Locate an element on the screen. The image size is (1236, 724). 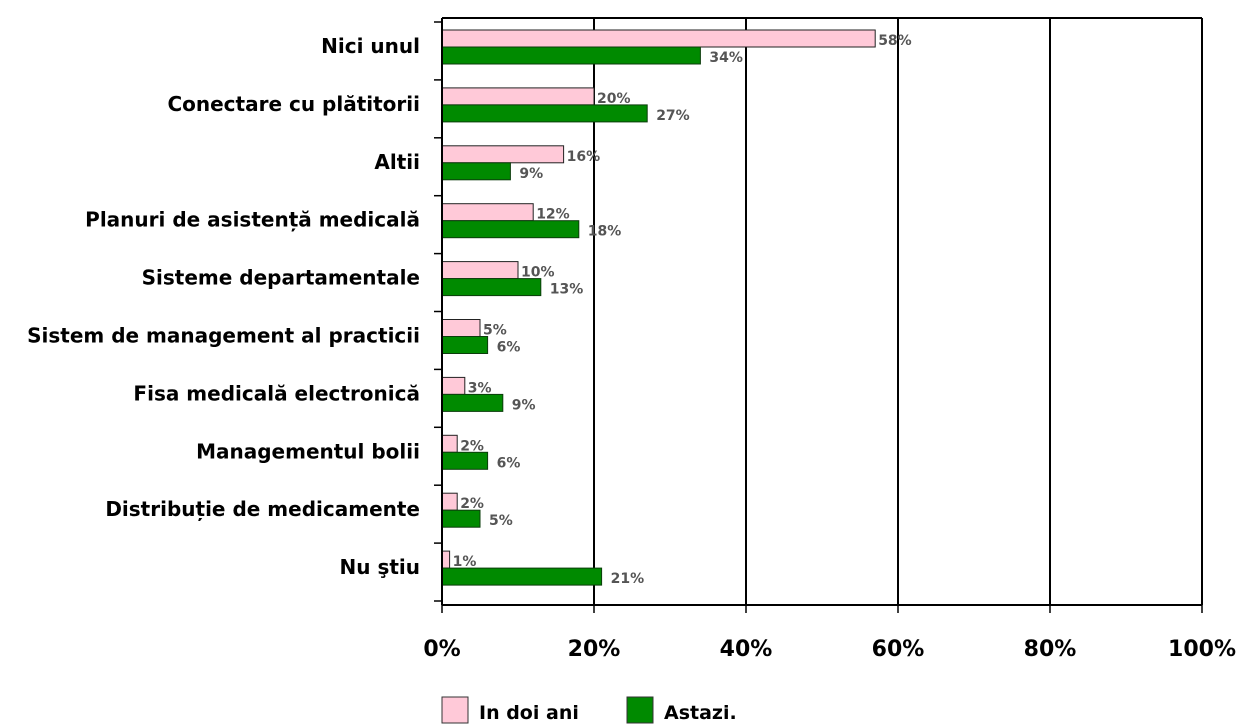
data-label: 58% is located at coordinates (895, 41).